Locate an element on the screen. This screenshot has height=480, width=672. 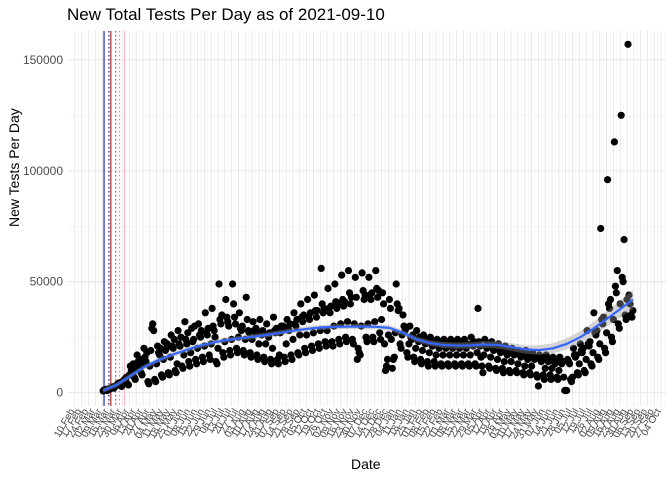
y-tick-label: 0 is located at coordinates (59, 393).